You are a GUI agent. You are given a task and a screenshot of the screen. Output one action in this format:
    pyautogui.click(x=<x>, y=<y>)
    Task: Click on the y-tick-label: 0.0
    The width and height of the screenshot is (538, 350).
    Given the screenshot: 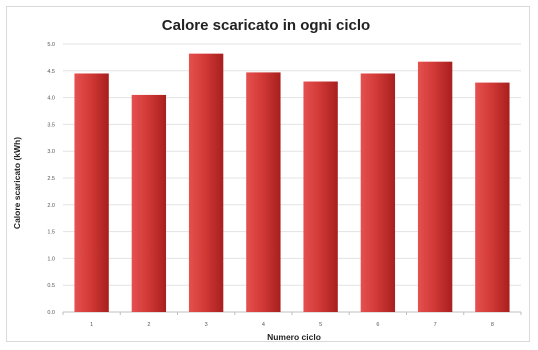 What is the action you would take?
    pyautogui.click(x=51, y=313)
    